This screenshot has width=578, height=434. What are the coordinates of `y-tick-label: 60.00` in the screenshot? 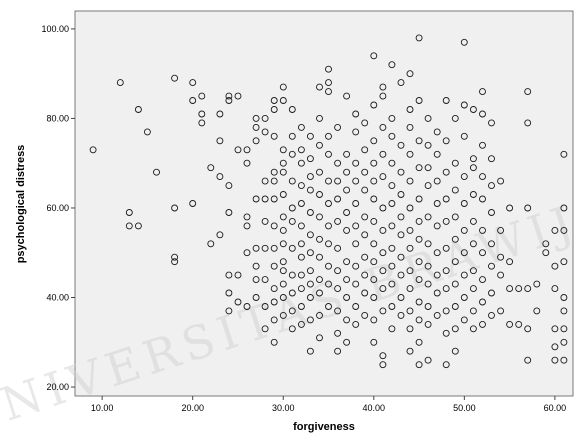 It's located at (57, 208).